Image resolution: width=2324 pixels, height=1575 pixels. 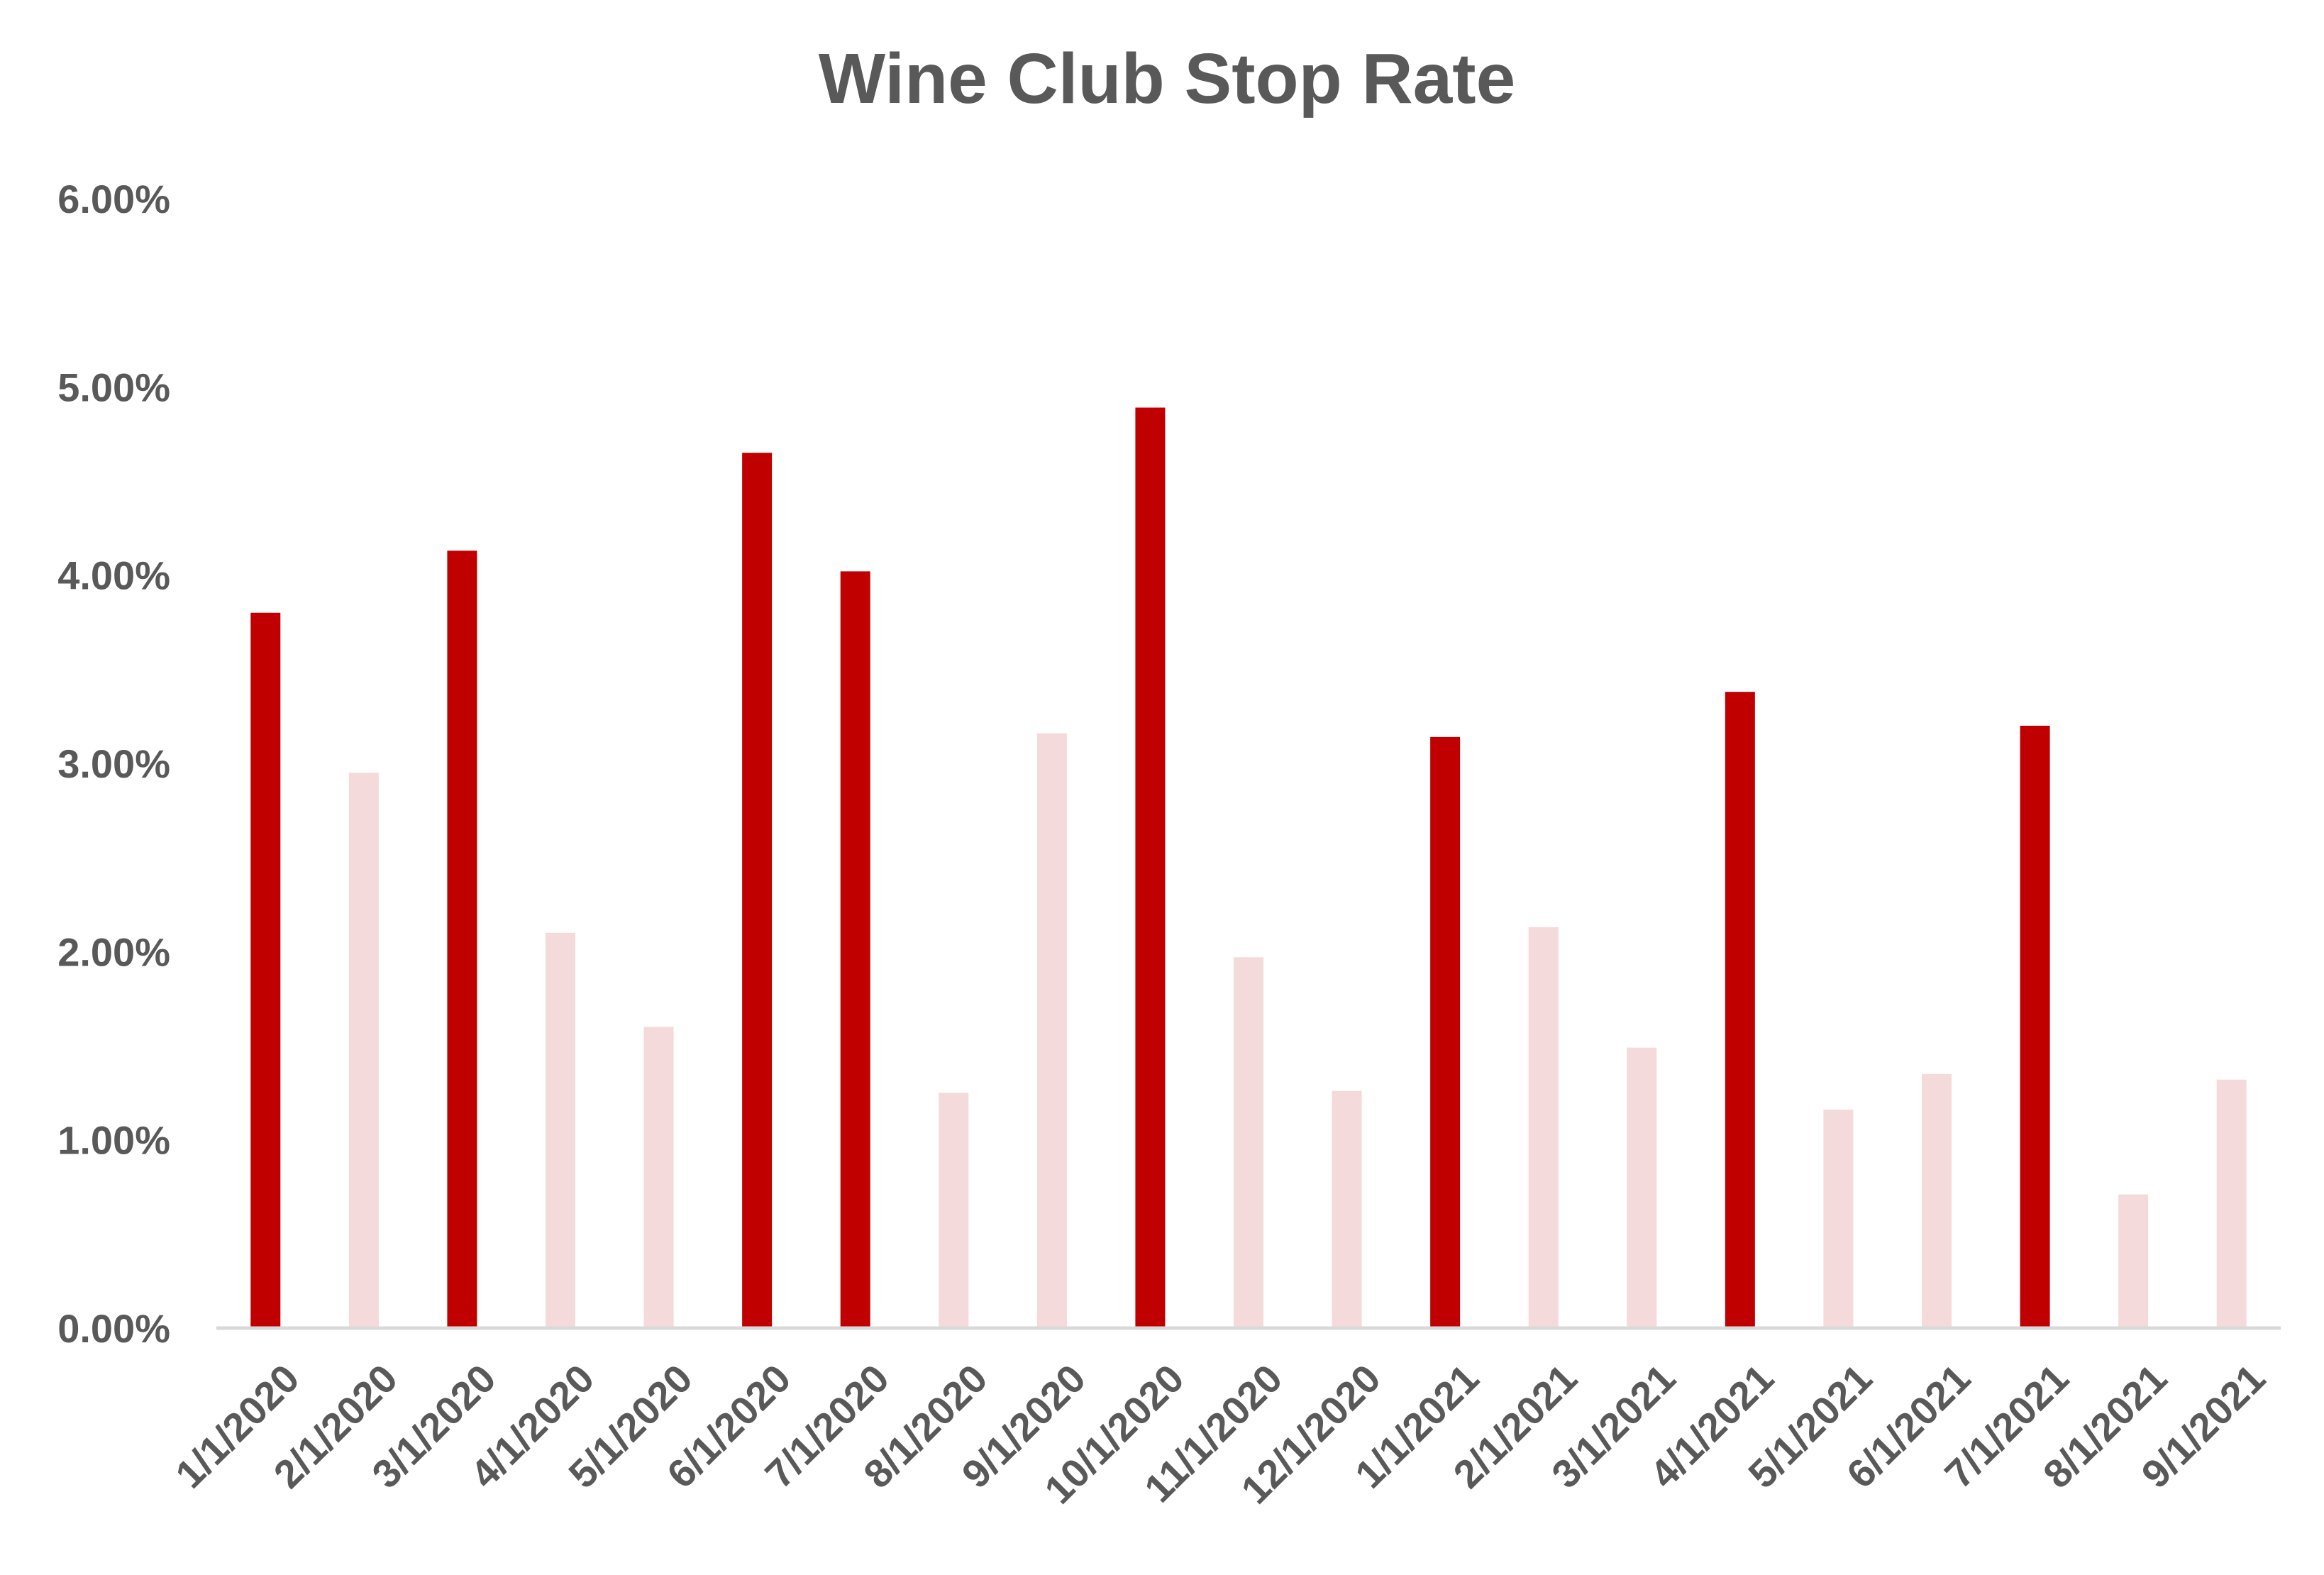 I want to click on chart-title: Wine Club Stop Rate, so click(x=1167, y=78).